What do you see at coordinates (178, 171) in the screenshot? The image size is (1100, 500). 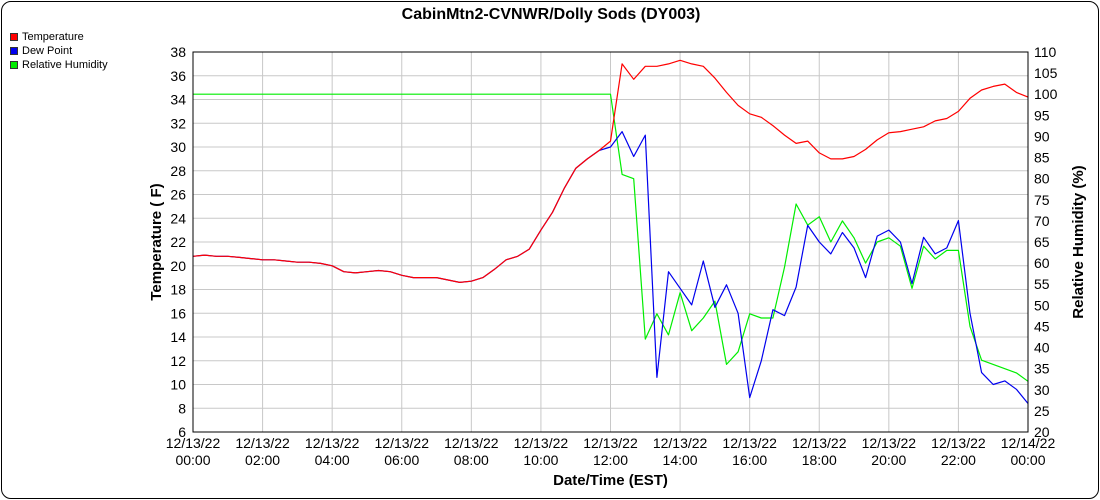 I see `y-tick-label-left: 28` at bounding box center [178, 171].